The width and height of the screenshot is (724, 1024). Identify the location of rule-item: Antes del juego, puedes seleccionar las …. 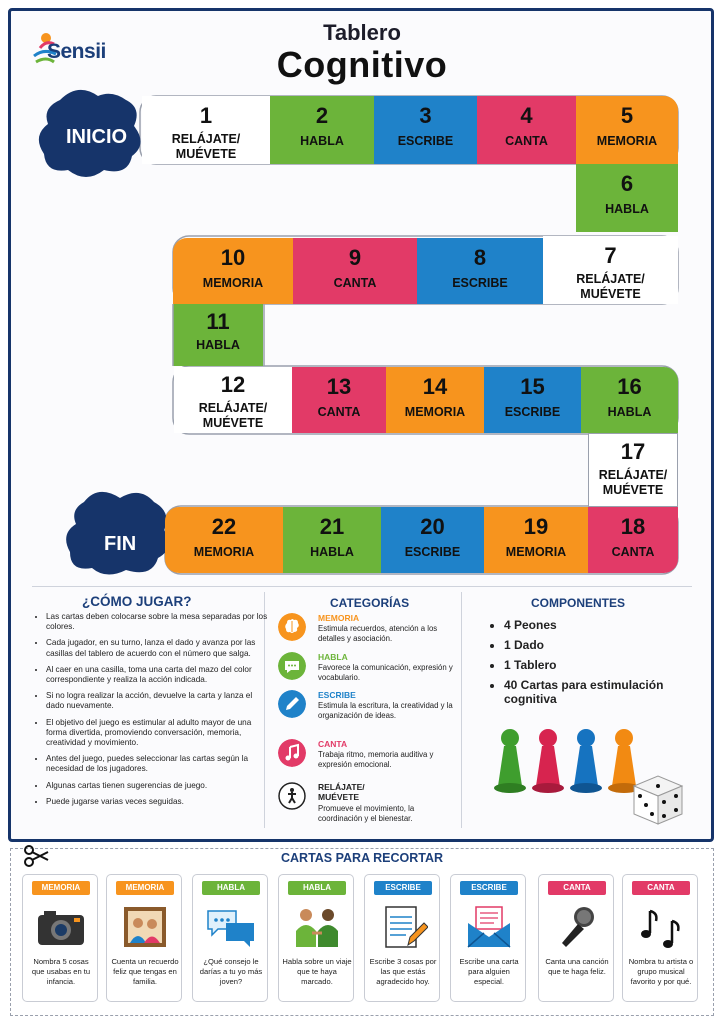
(158, 764).